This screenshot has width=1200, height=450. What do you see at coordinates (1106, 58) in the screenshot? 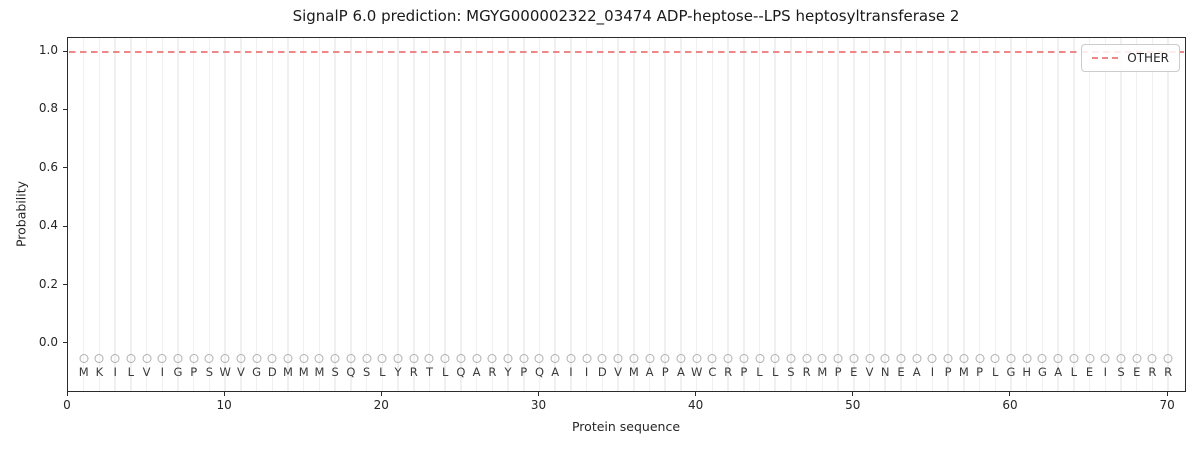
I see `legend-dashed-line-icon` at bounding box center [1106, 58].